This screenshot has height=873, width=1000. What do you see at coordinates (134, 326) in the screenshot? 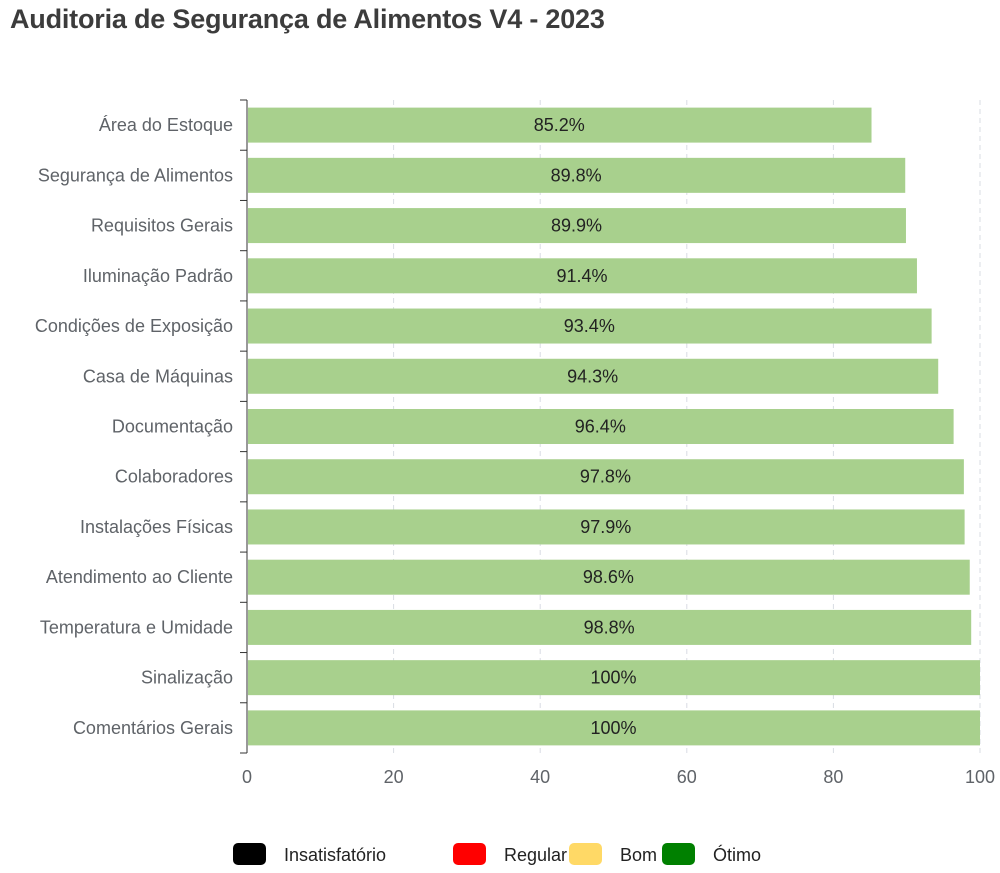
I see `category-label: Condições de Exposição` at bounding box center [134, 326].